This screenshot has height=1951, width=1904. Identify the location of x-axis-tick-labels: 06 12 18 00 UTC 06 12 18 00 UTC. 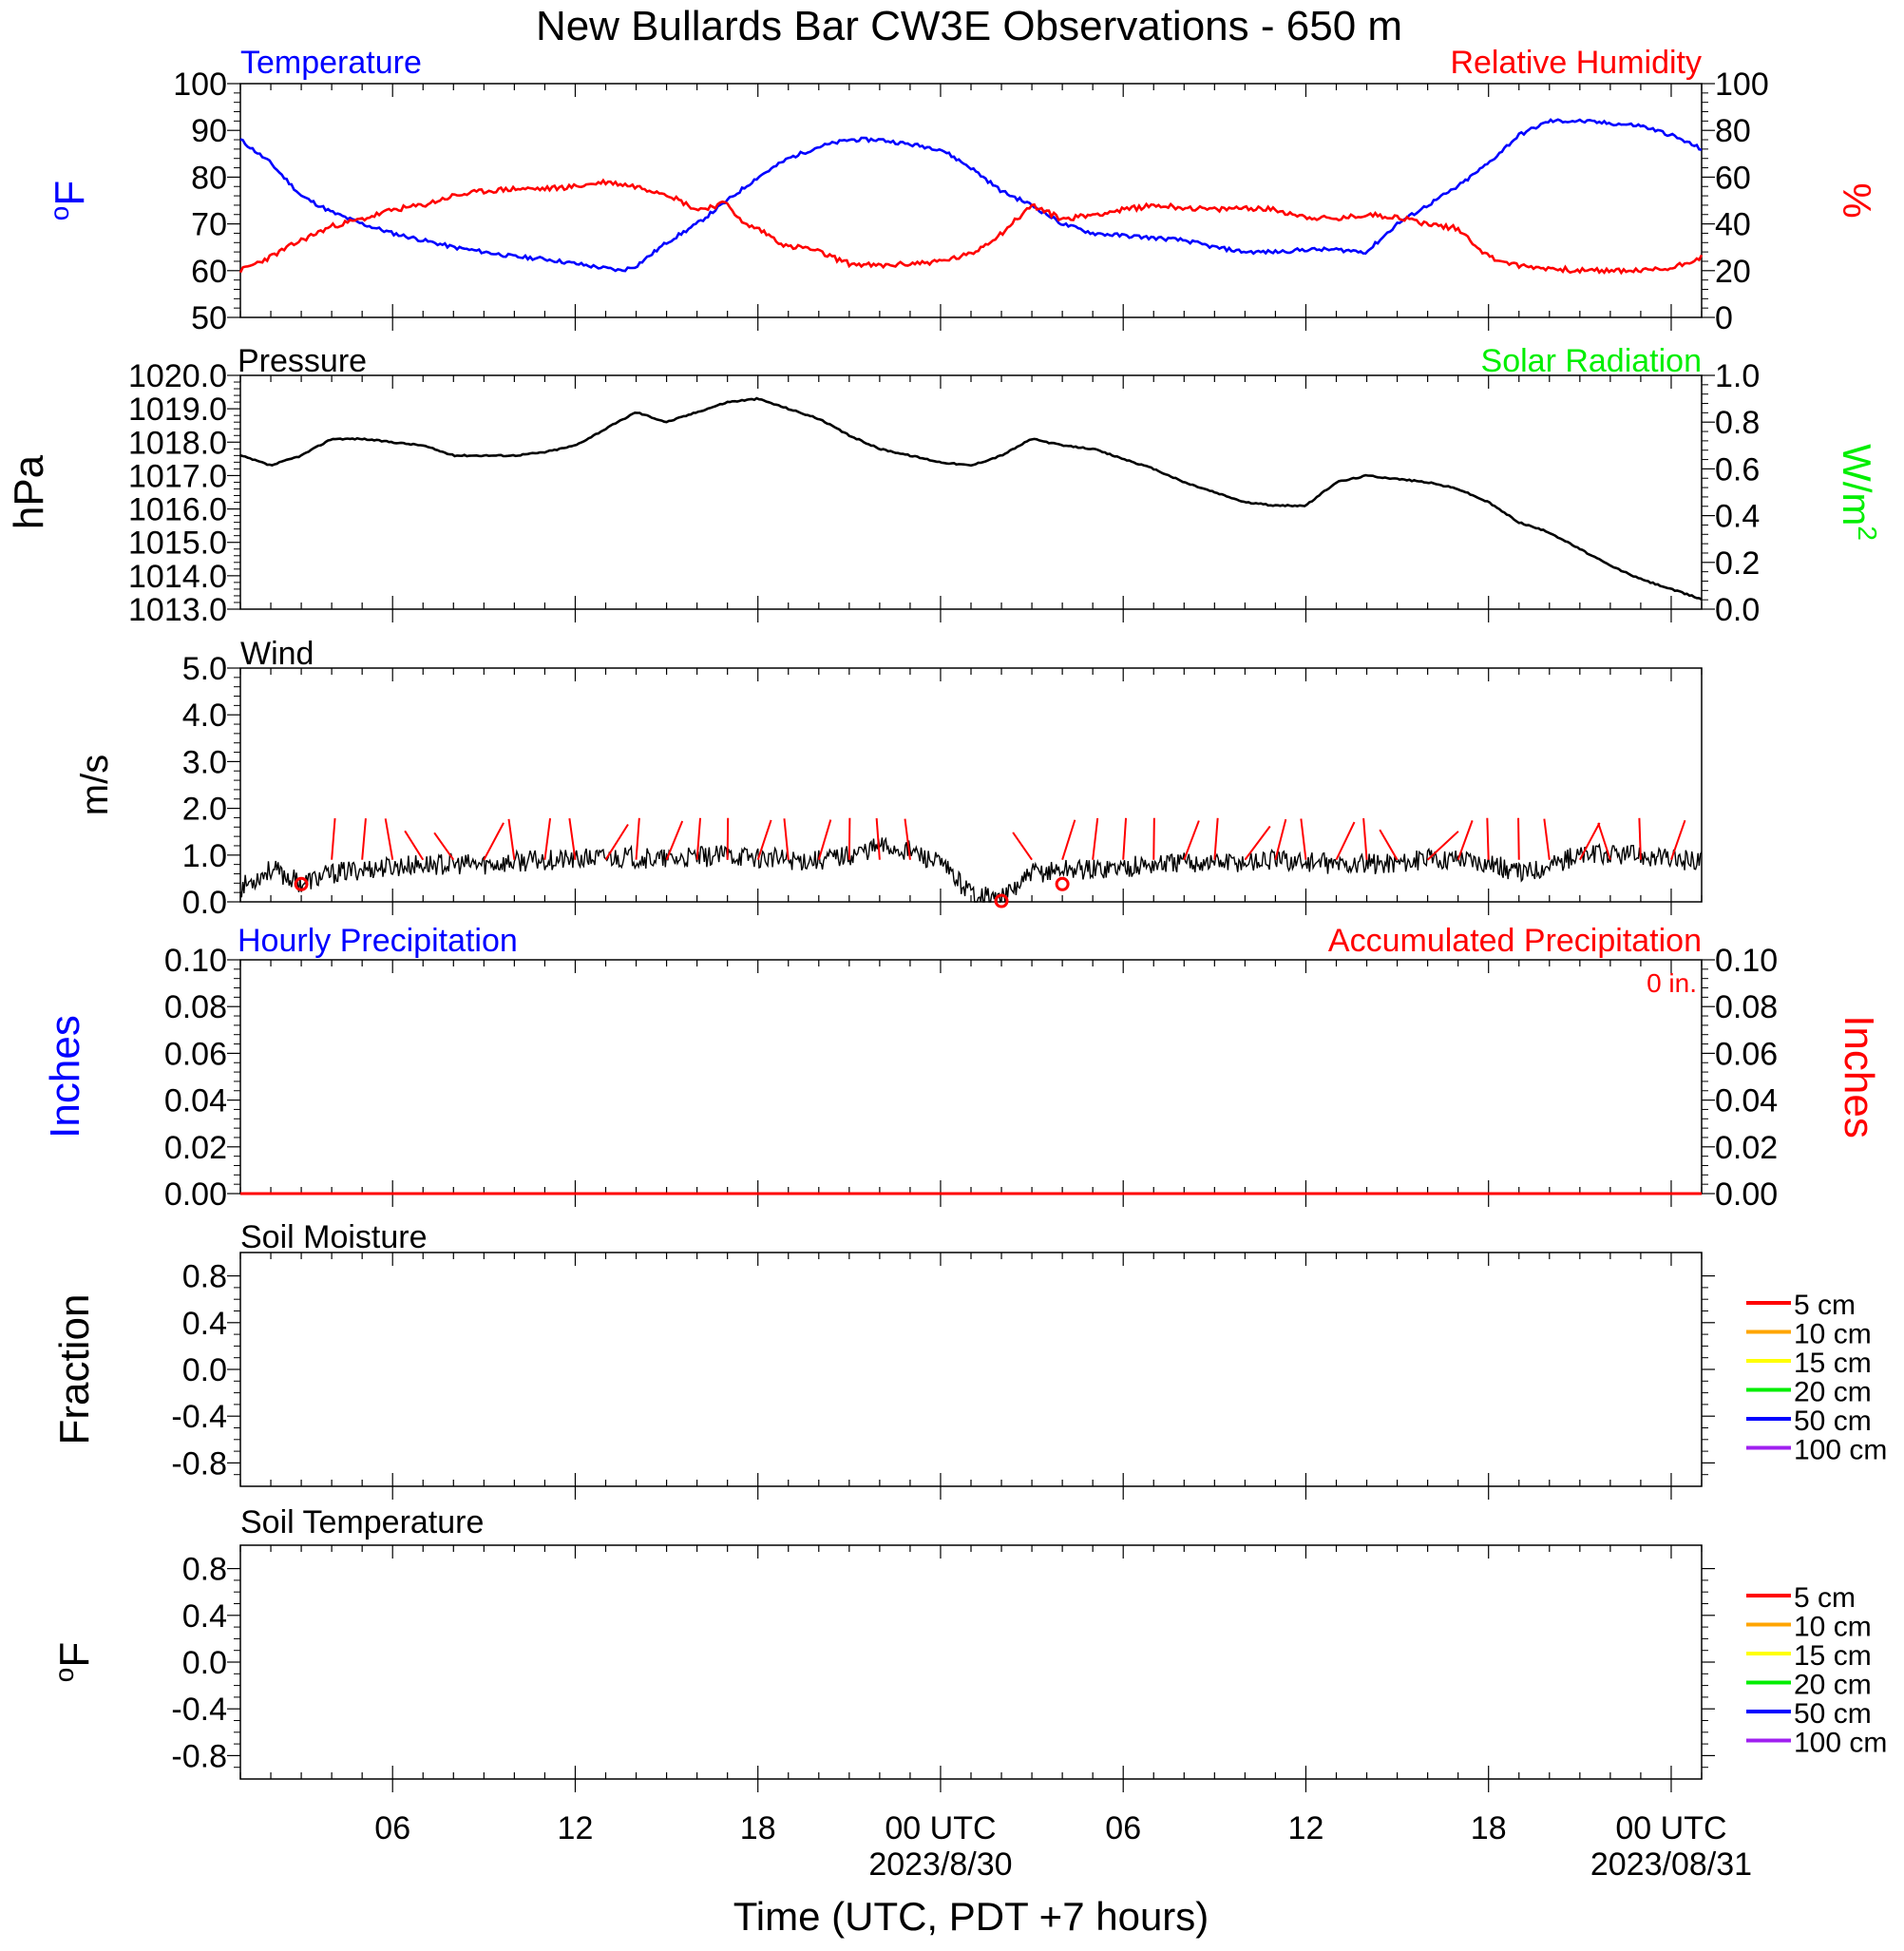
(1050, 1828).